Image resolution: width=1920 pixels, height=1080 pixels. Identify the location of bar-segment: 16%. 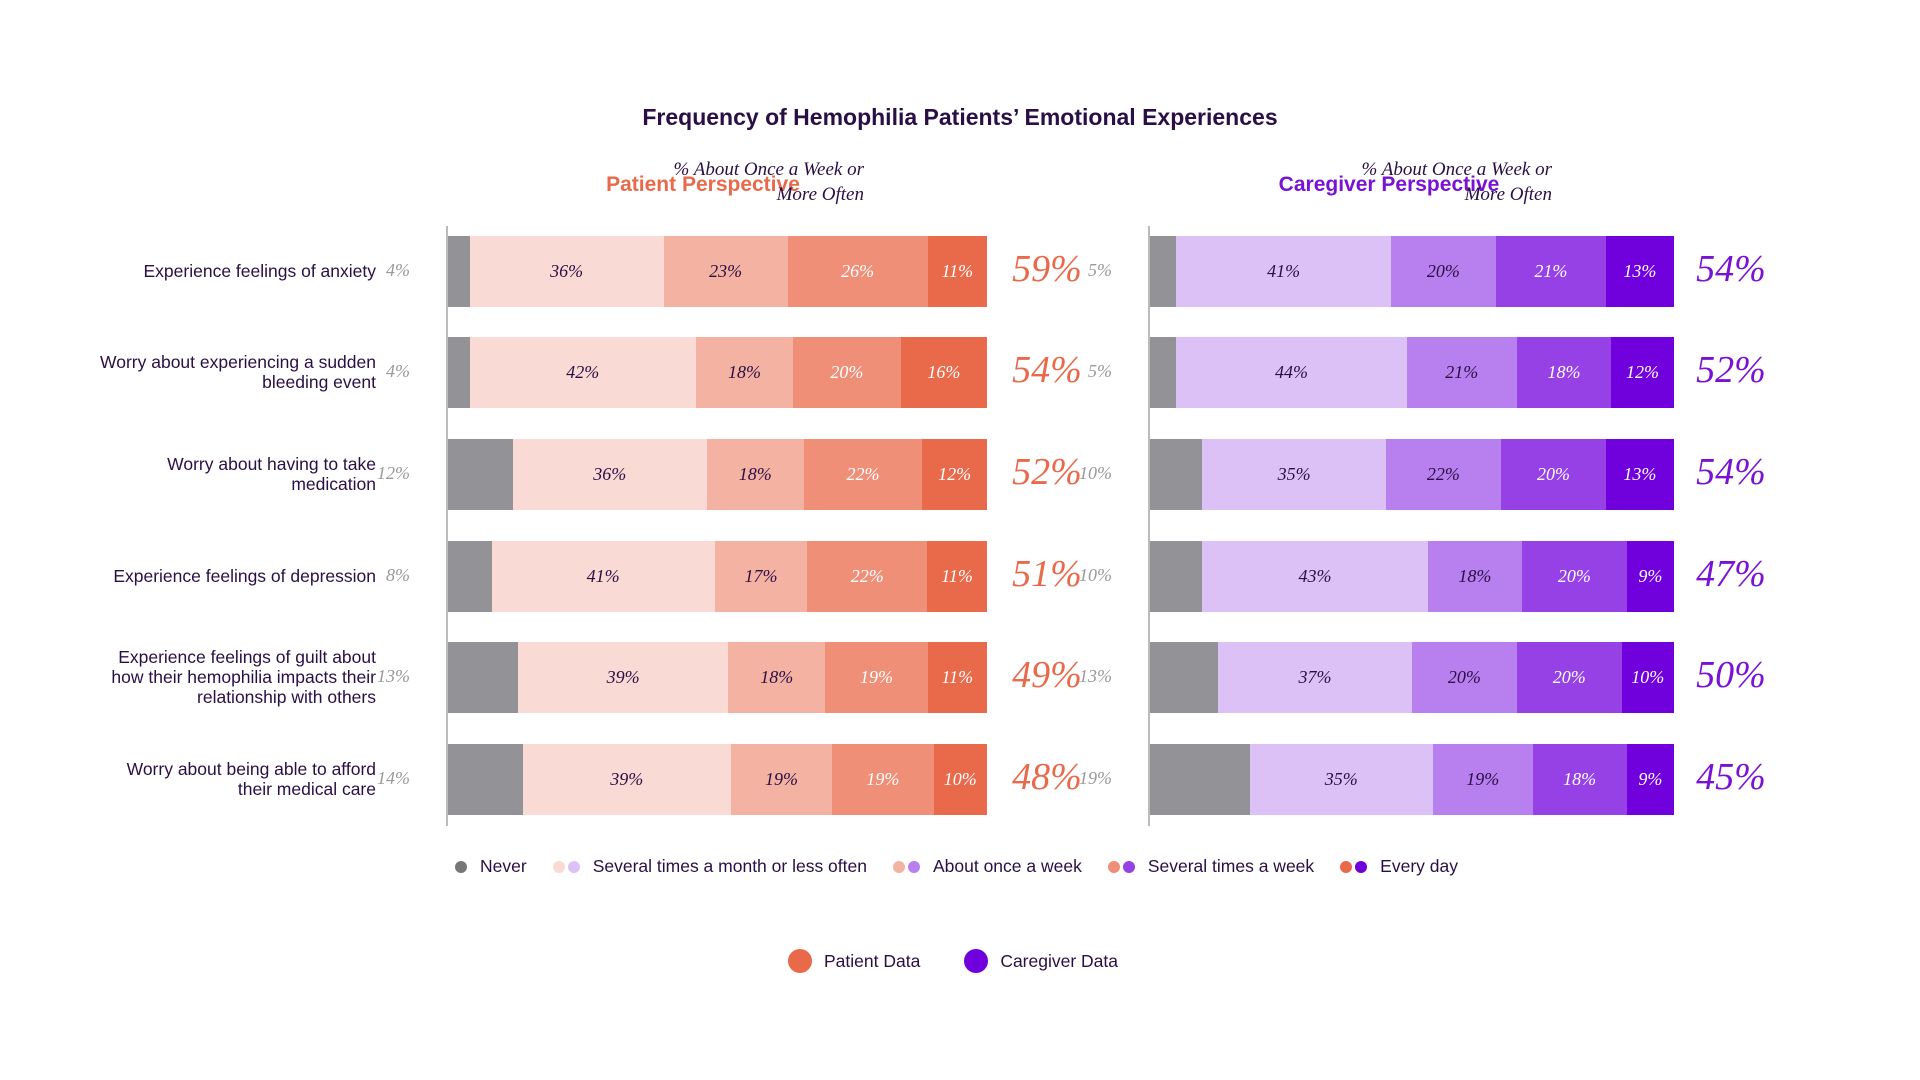
(943, 372).